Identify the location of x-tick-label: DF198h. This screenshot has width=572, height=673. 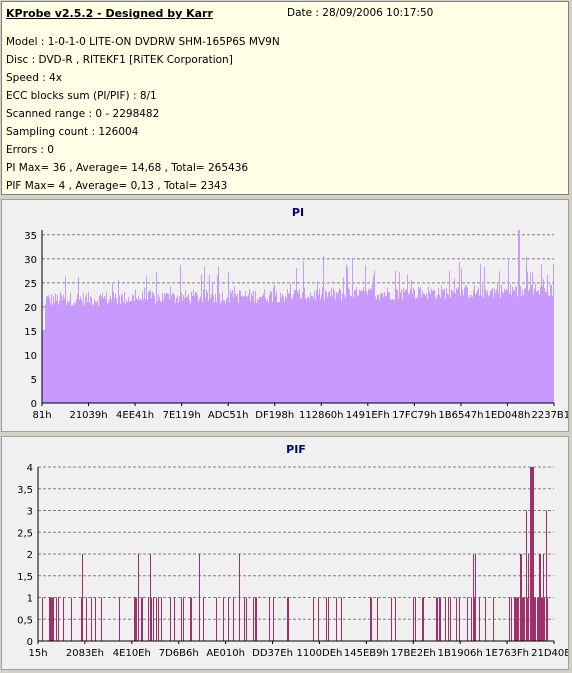
(274, 415).